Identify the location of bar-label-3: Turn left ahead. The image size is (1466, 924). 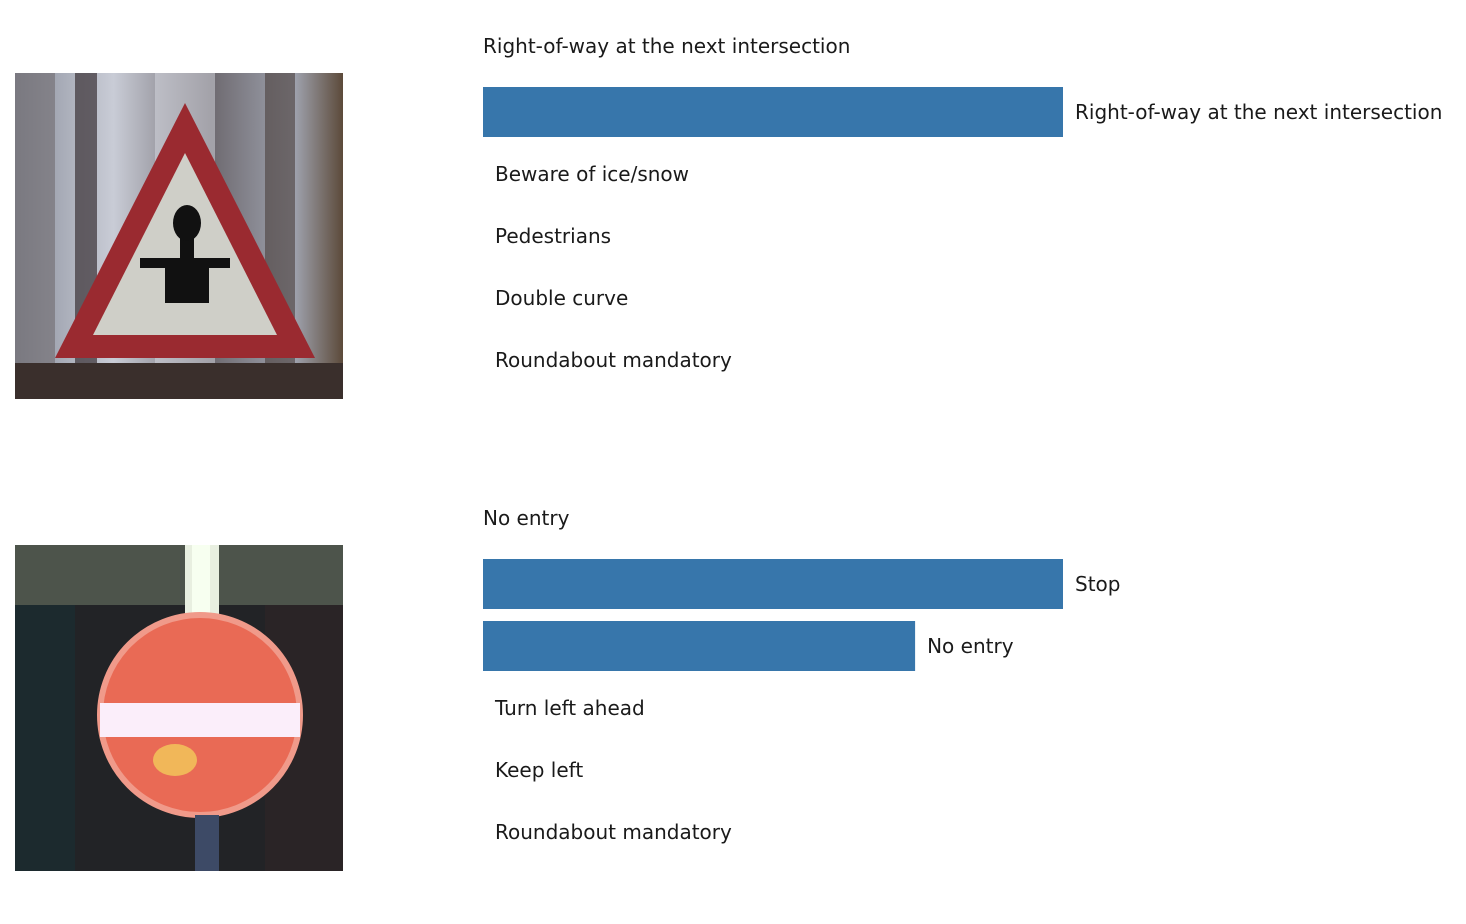
(569, 708).